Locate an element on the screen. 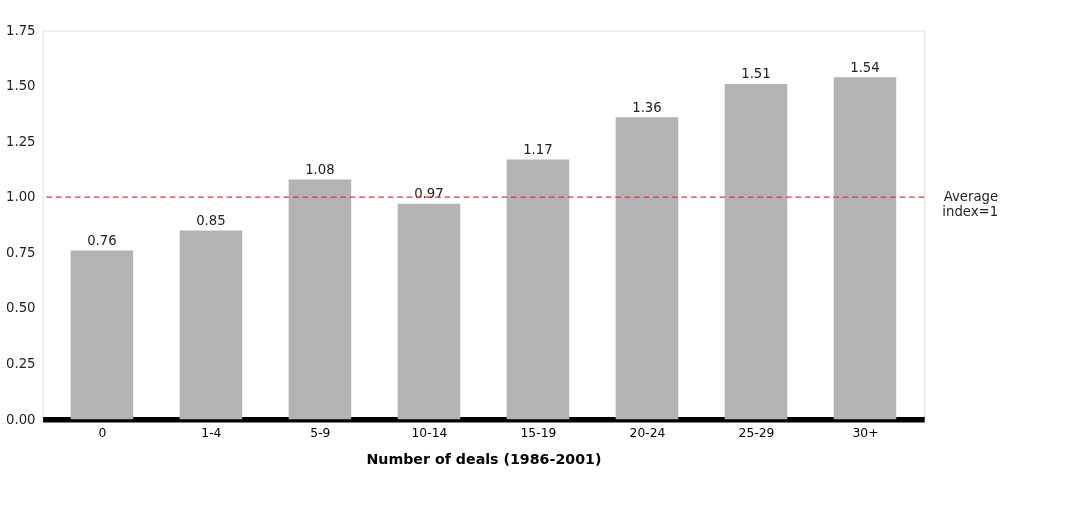  y-tick-label: 1.50 is located at coordinates (21, 86).